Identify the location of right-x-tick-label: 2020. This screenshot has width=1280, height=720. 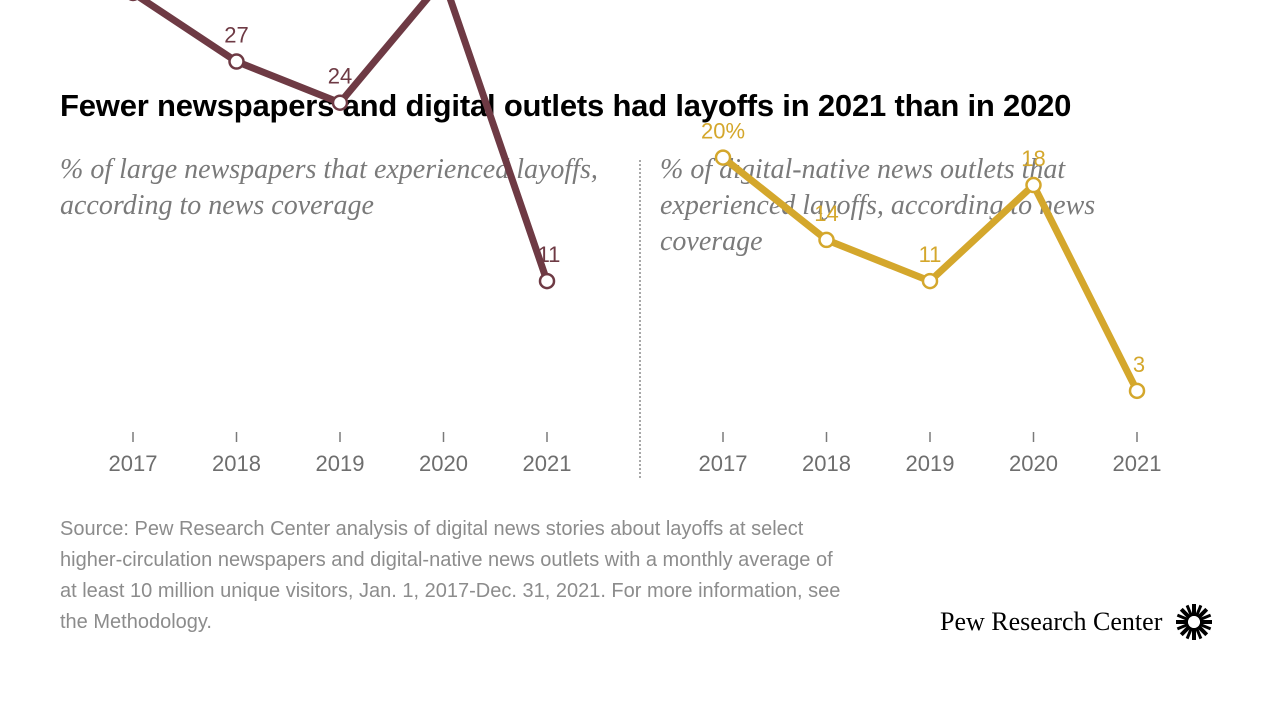
(1033, 463).